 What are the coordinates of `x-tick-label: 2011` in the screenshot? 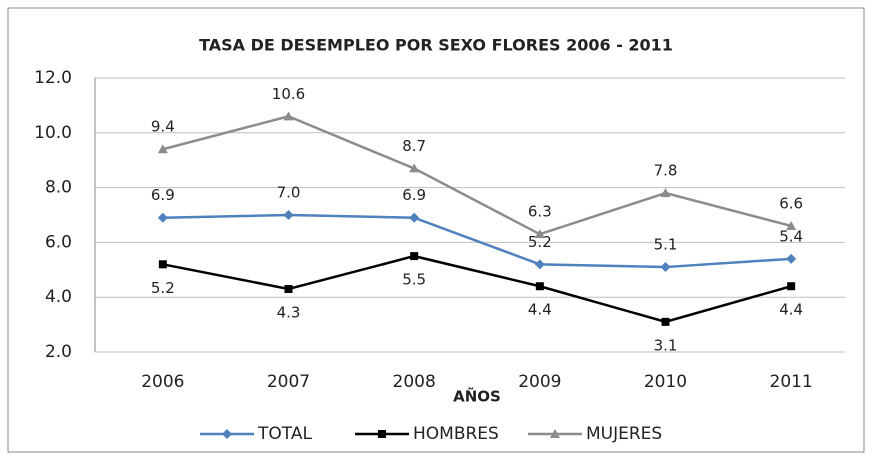 It's located at (791, 382).